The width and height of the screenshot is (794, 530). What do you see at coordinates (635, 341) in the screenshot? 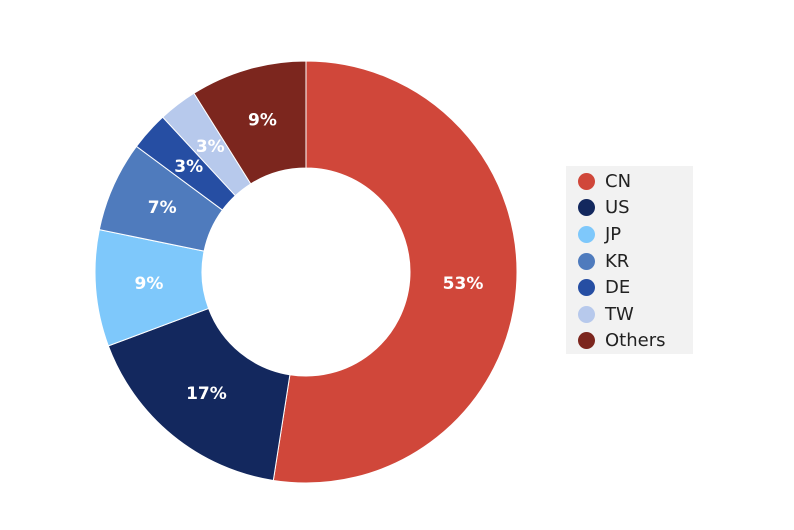
I see `legend-label: Others` at bounding box center [635, 341].